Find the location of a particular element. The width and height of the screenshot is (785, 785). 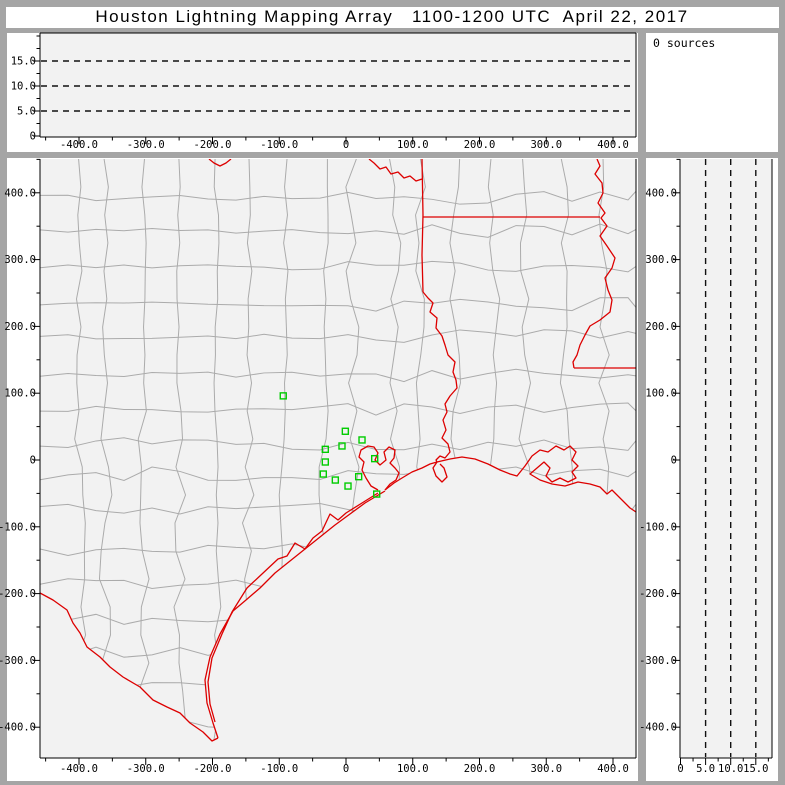

ns-altitude-y-tick-label: 100.0 is located at coordinates (661, 394).